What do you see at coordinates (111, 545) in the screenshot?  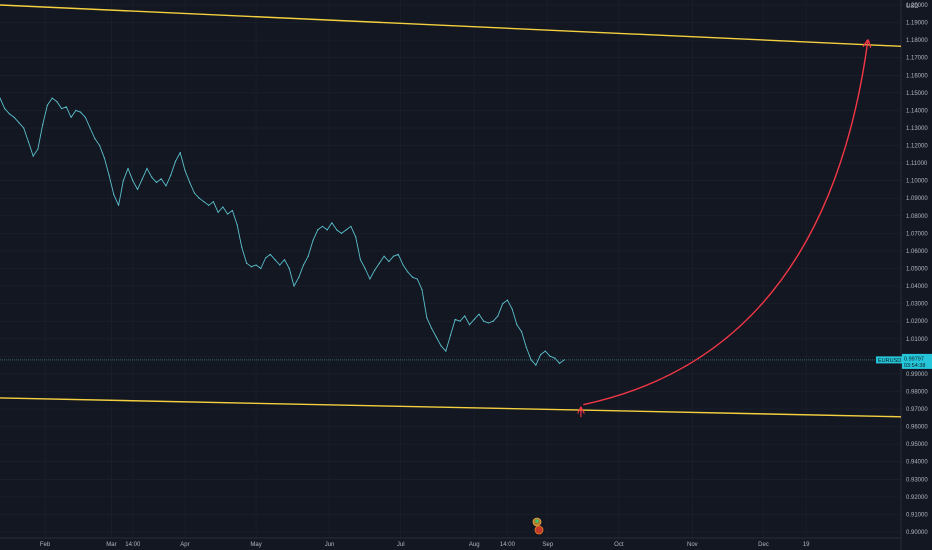 I see `x-tick-label: Mar` at bounding box center [111, 545].